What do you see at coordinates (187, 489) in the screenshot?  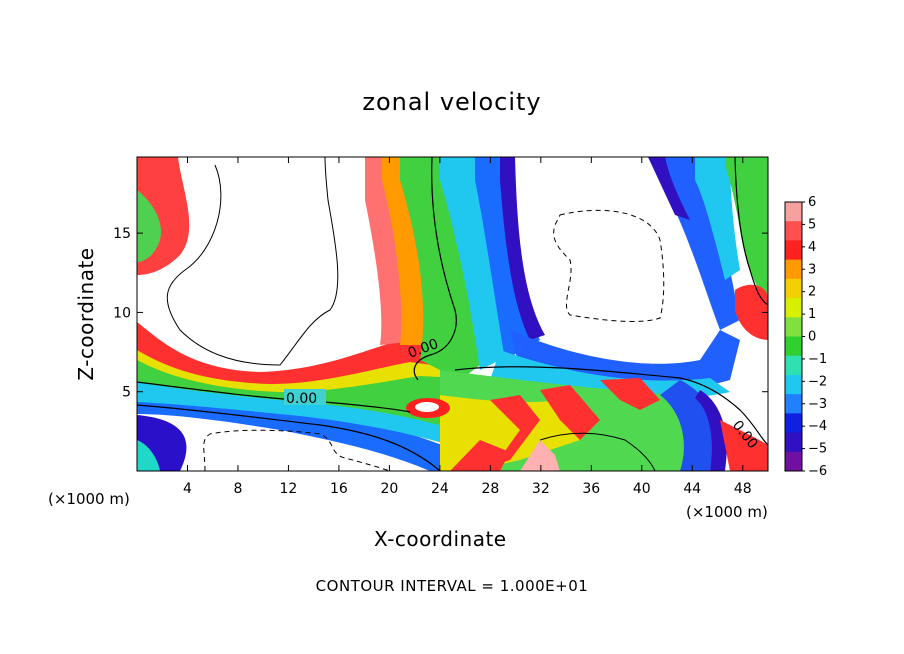 I see `x-tick-label-0: 4` at bounding box center [187, 489].